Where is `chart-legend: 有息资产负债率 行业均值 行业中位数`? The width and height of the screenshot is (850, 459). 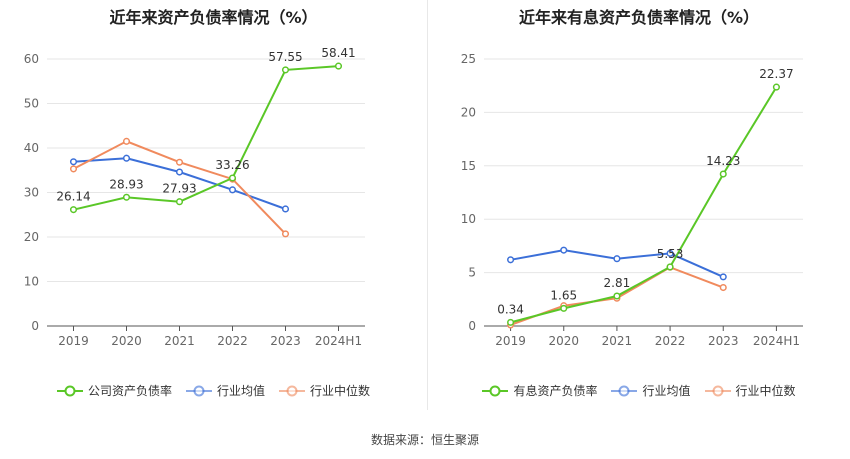
chart-legend: 有息资产负债率 行业均值 行业中位数 is located at coordinates (639, 390).